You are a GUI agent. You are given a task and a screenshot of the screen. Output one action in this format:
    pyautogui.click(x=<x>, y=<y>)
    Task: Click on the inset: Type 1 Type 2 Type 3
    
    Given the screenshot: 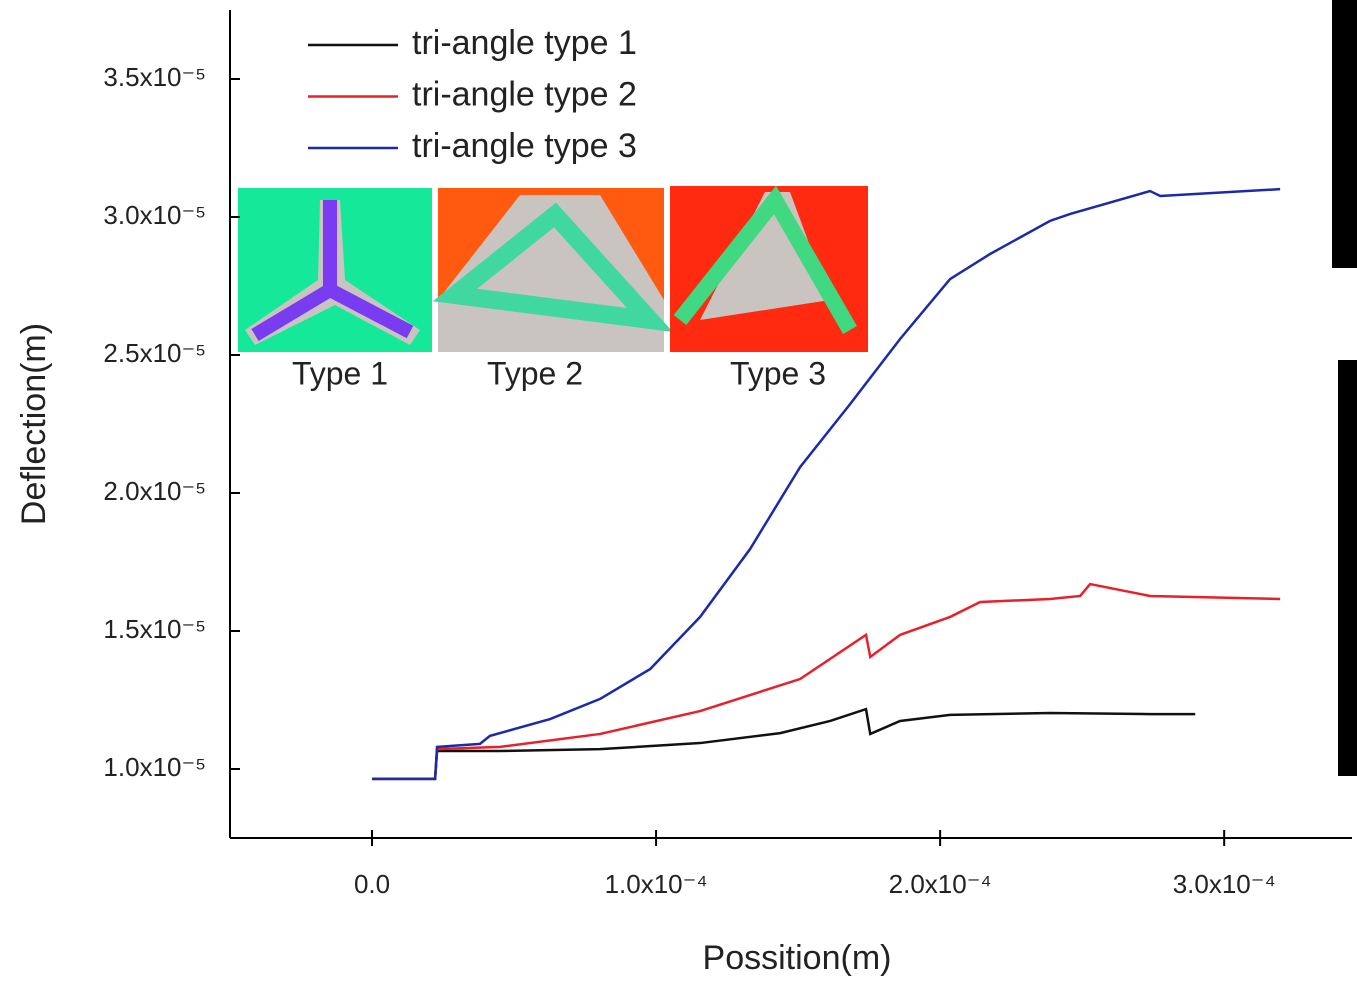 What is the action you would take?
    pyautogui.click(x=553, y=288)
    